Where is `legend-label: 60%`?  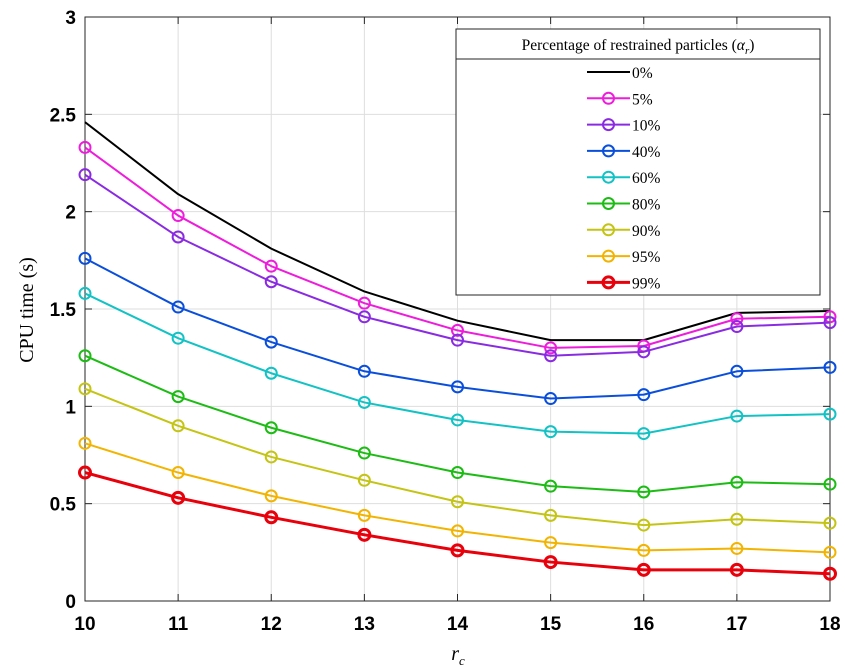
legend-label: 60% is located at coordinates (646, 178).